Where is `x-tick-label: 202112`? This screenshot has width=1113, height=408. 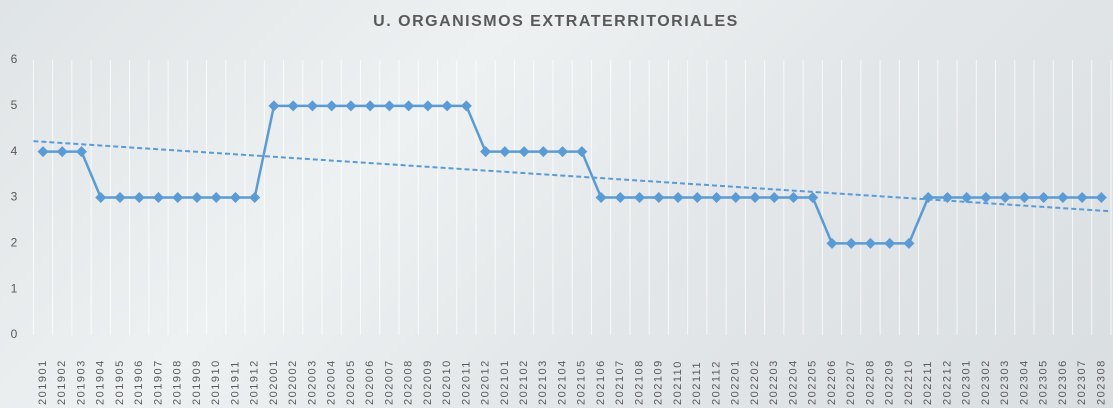
x-tick-label: 202112 is located at coordinates (716, 382).